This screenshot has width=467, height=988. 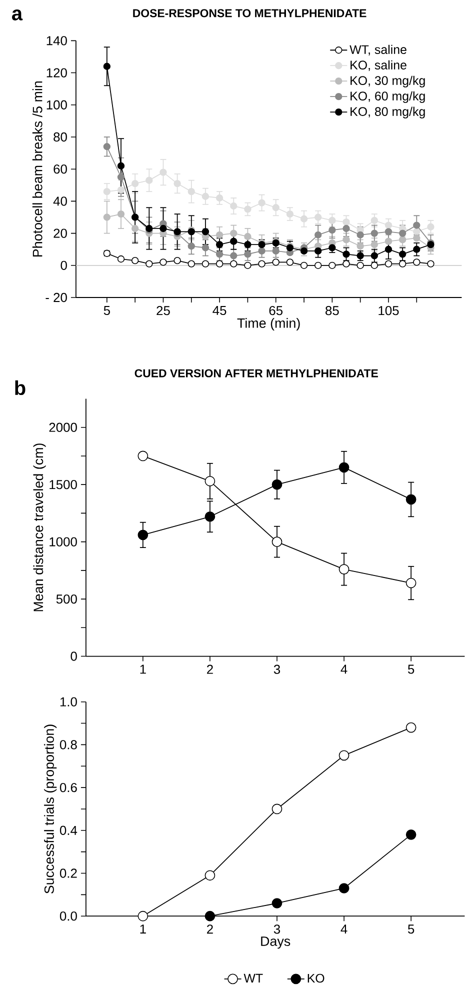 I want to click on legend-label: KO, 30 mg/kg, so click(x=388, y=82).